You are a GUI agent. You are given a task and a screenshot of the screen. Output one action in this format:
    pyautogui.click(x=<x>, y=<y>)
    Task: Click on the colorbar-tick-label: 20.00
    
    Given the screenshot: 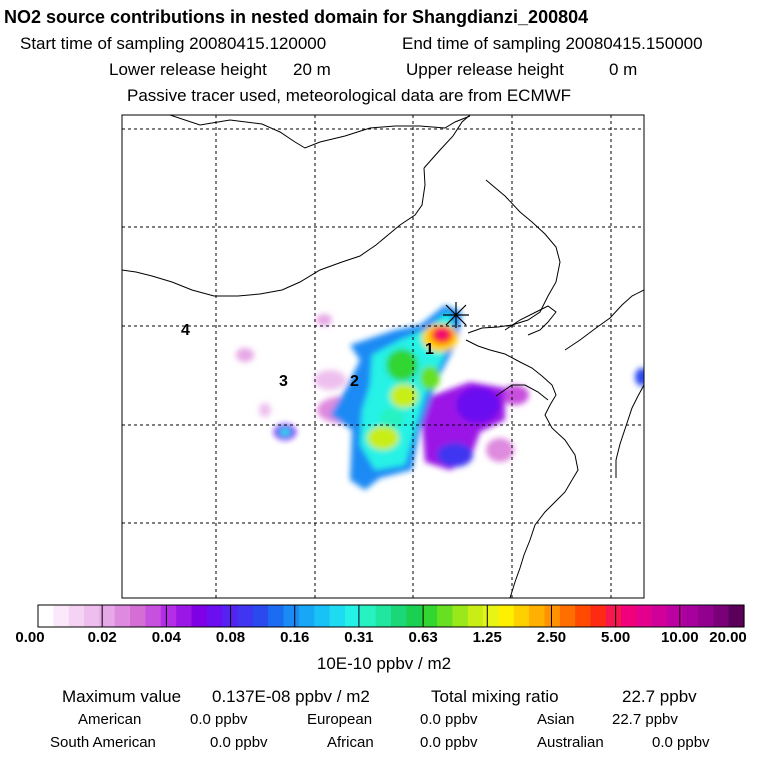 What is the action you would take?
    pyautogui.click(x=728, y=637)
    